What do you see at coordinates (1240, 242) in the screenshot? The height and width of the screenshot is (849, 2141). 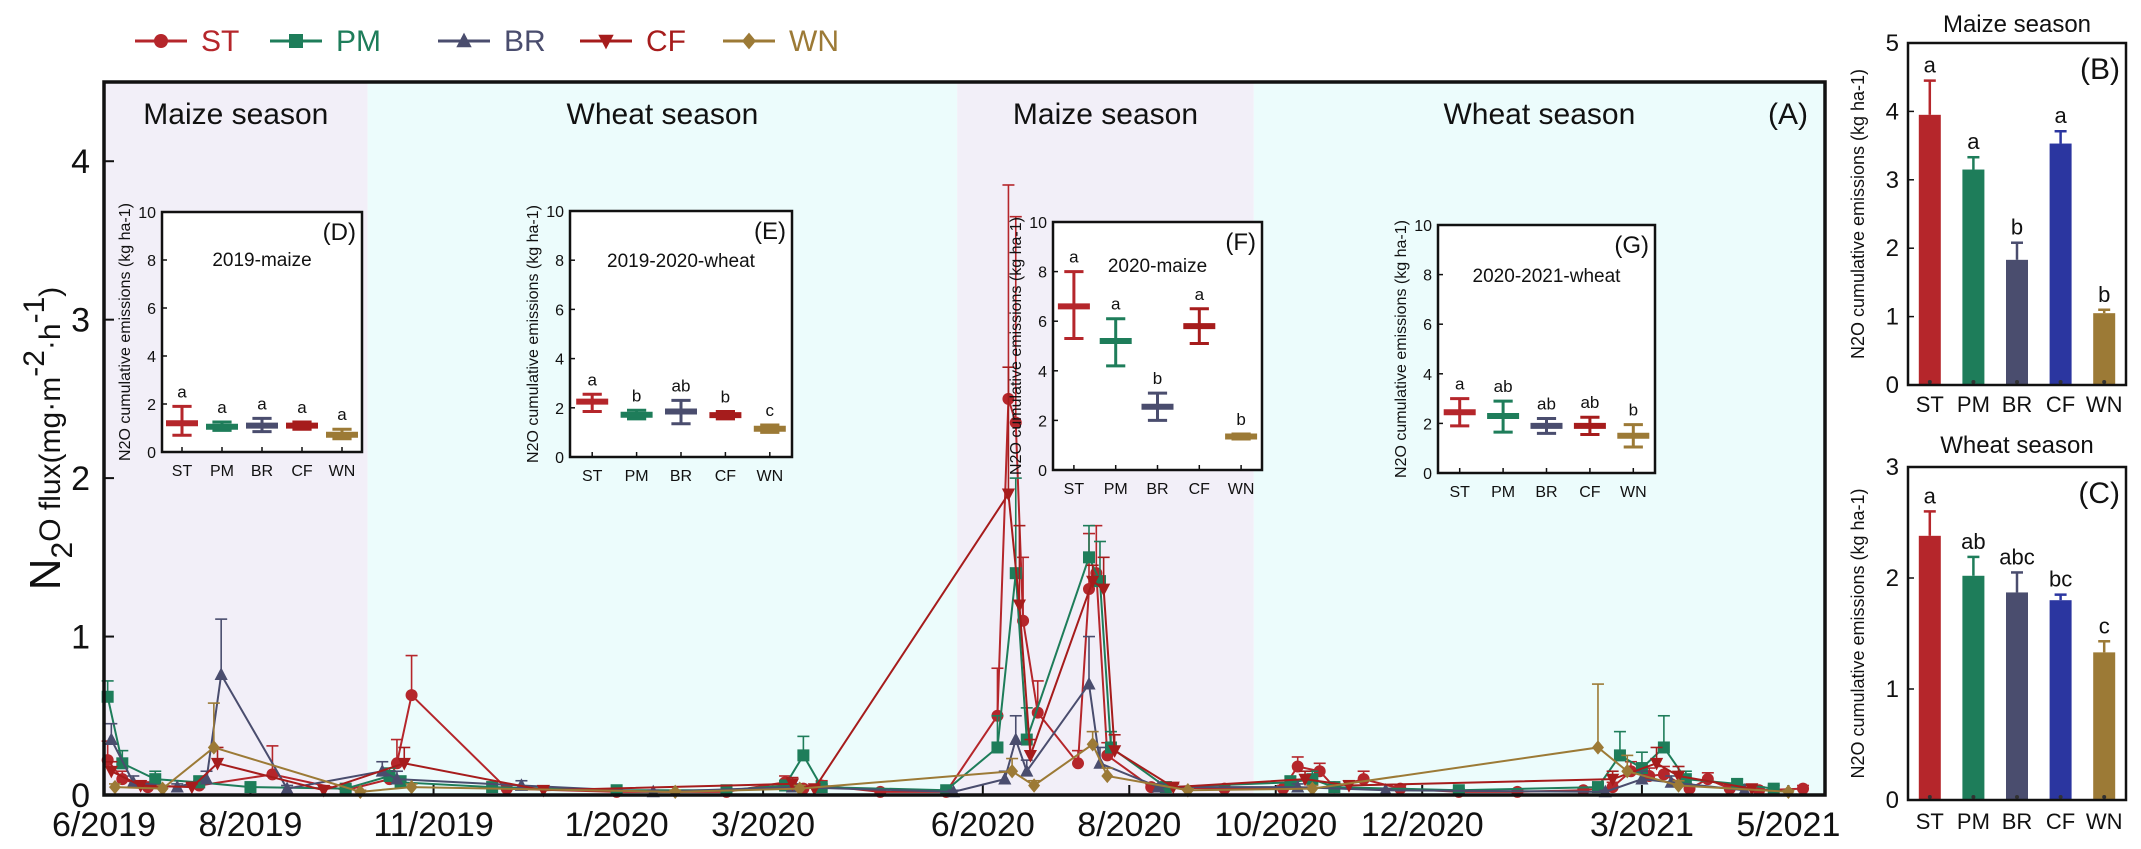 I see `panel-label-f: (F)` at bounding box center [1240, 242].